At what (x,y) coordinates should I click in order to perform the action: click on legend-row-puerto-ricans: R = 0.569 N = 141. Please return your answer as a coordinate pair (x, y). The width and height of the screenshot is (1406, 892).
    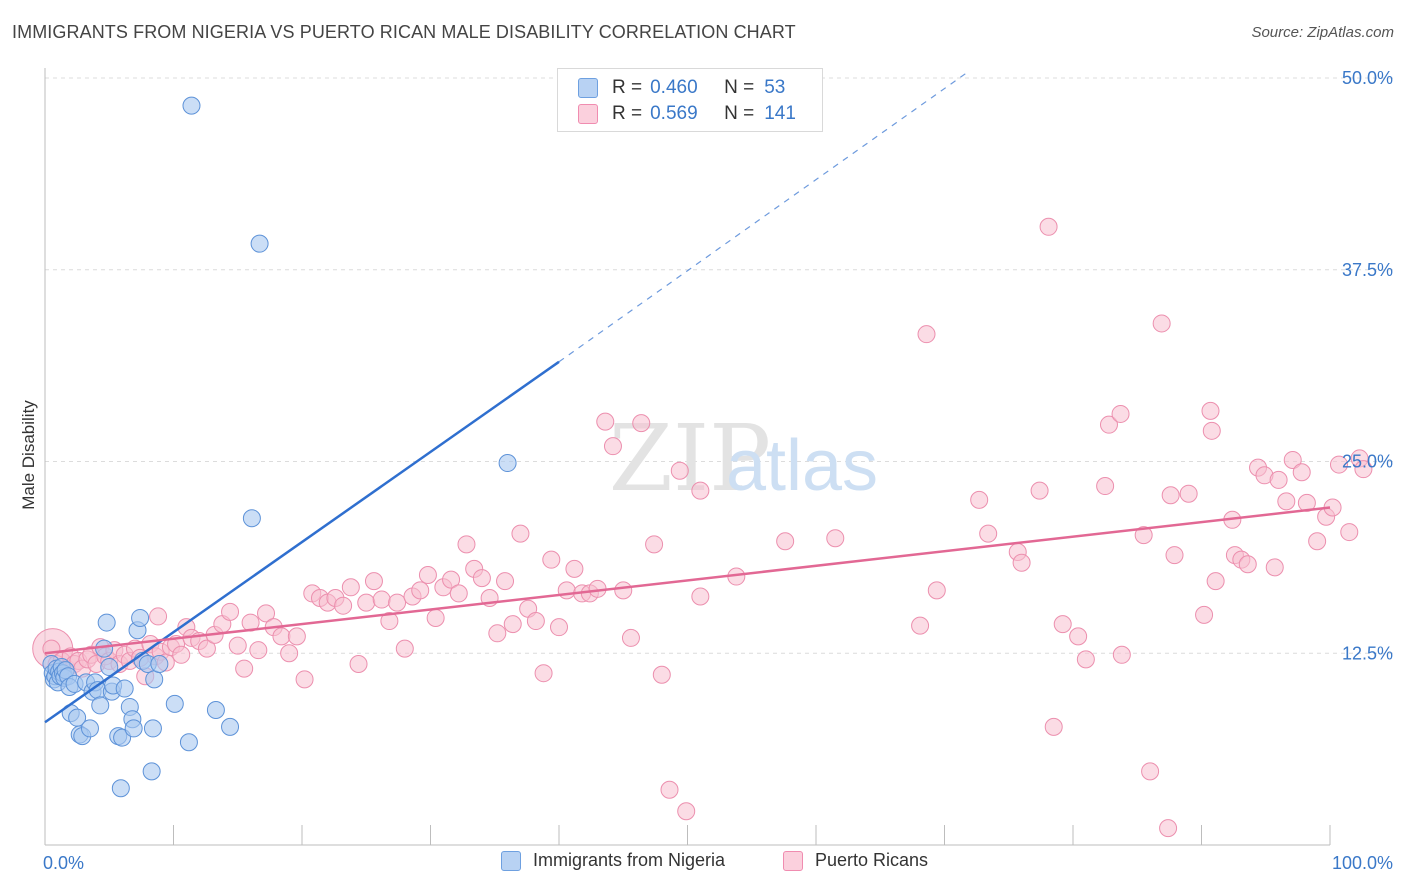
    Looking at the image, I should click on (687, 114).